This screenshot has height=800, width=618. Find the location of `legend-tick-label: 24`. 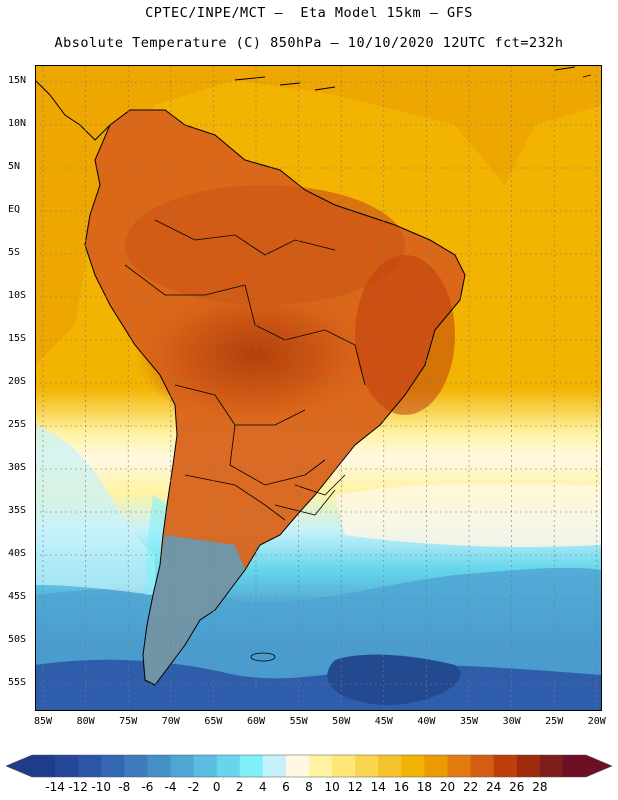

legend-tick-label: 24 is located at coordinates (494, 787).